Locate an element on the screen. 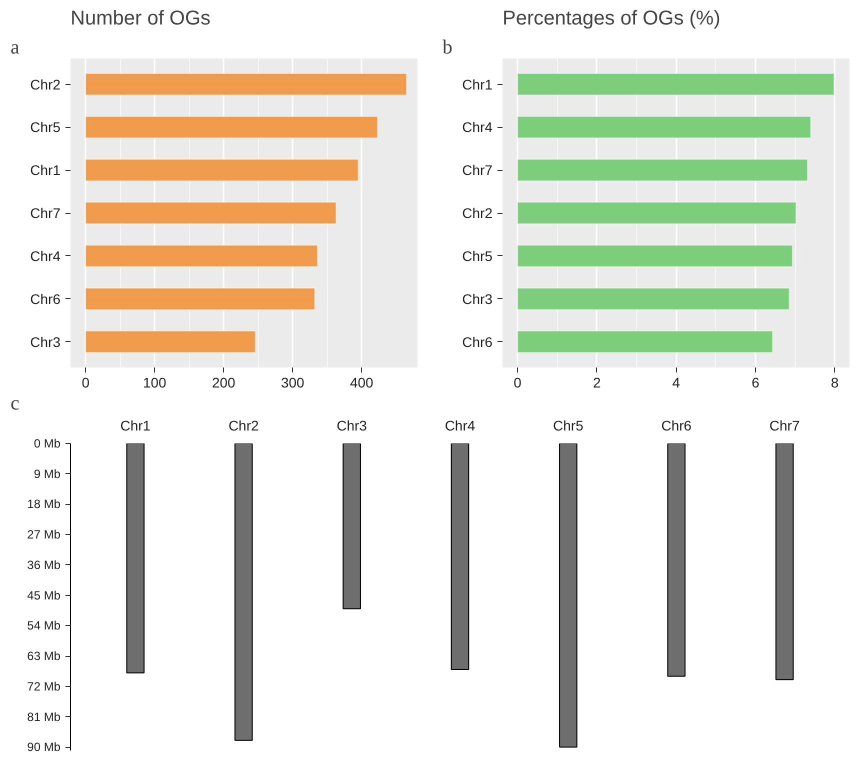 The height and width of the screenshot is (760, 864). chart-title: Percentages of OGs (%) is located at coordinates (611, 19).